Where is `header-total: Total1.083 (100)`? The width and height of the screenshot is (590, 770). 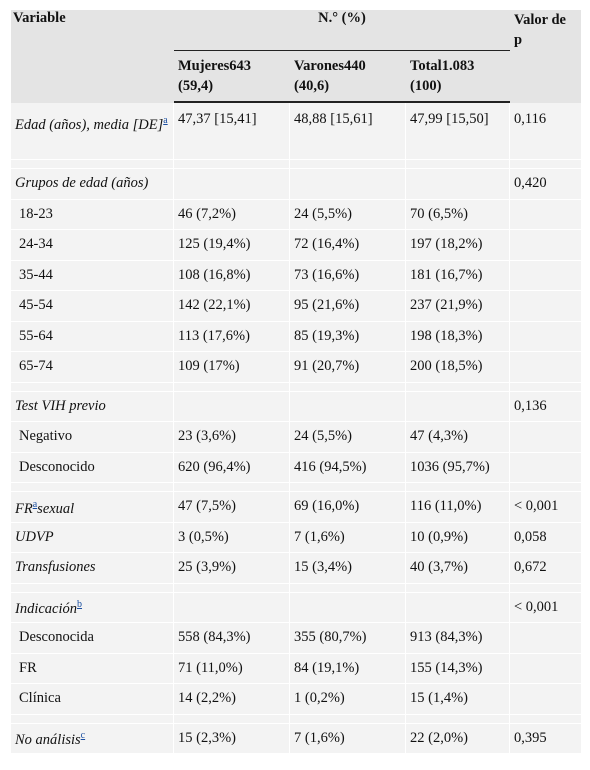
header-total: Total1.083 (100) is located at coordinates (458, 77).